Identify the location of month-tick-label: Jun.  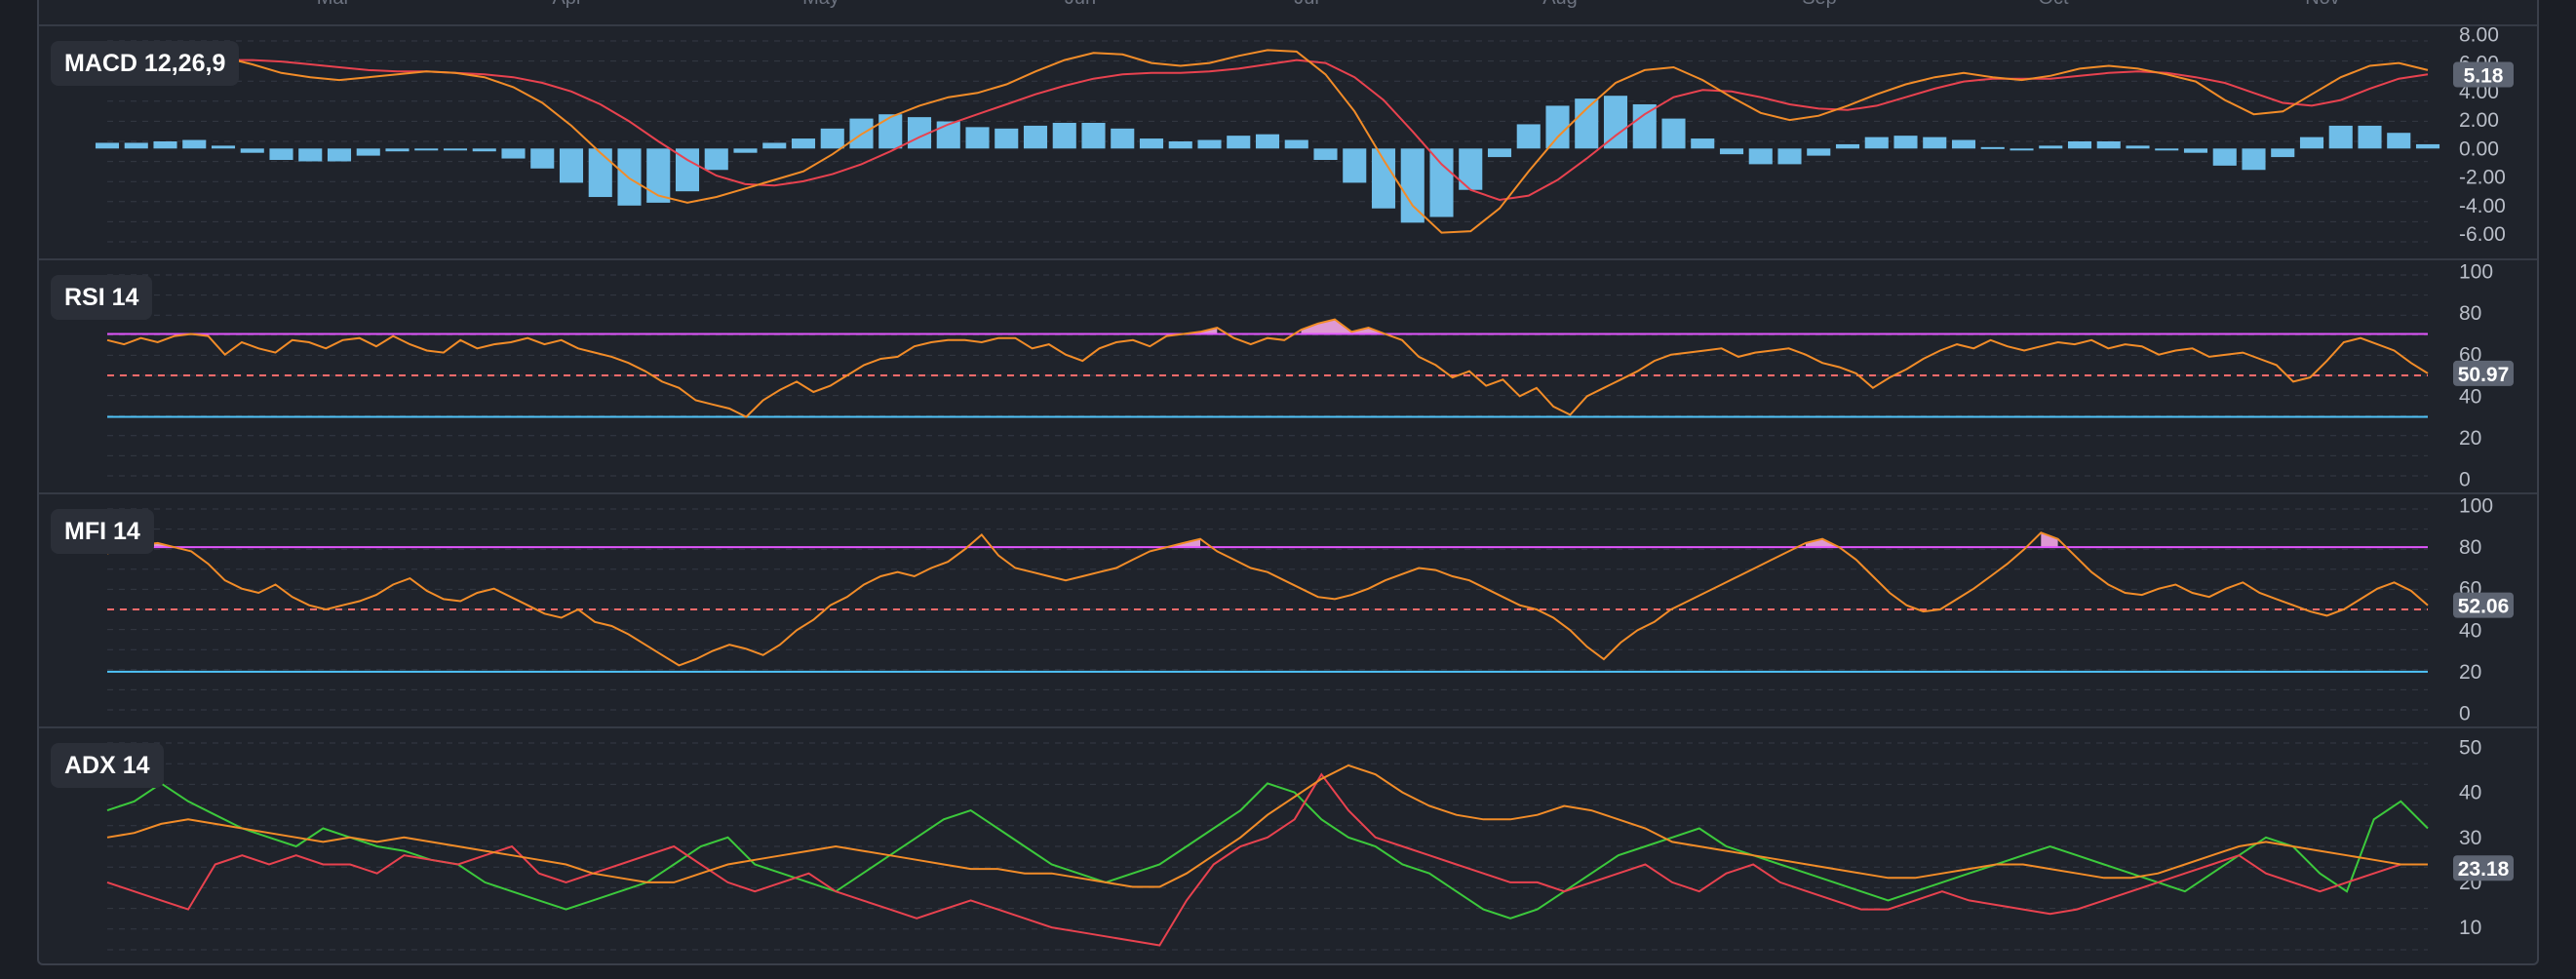
(1080, 5).